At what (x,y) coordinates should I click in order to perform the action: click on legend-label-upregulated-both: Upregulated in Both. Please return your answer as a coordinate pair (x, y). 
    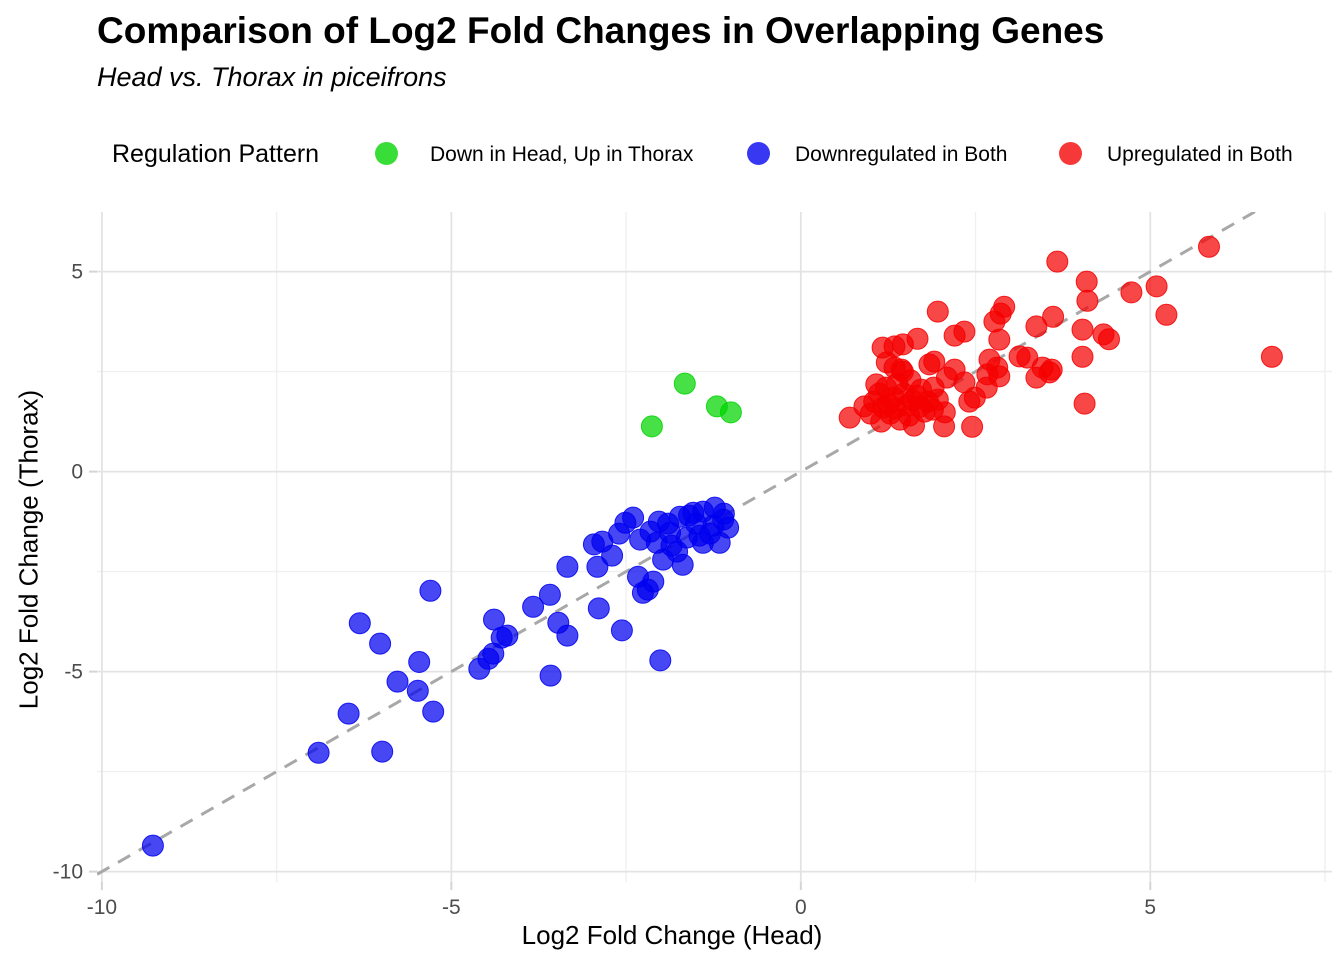
    Looking at the image, I should click on (1200, 154).